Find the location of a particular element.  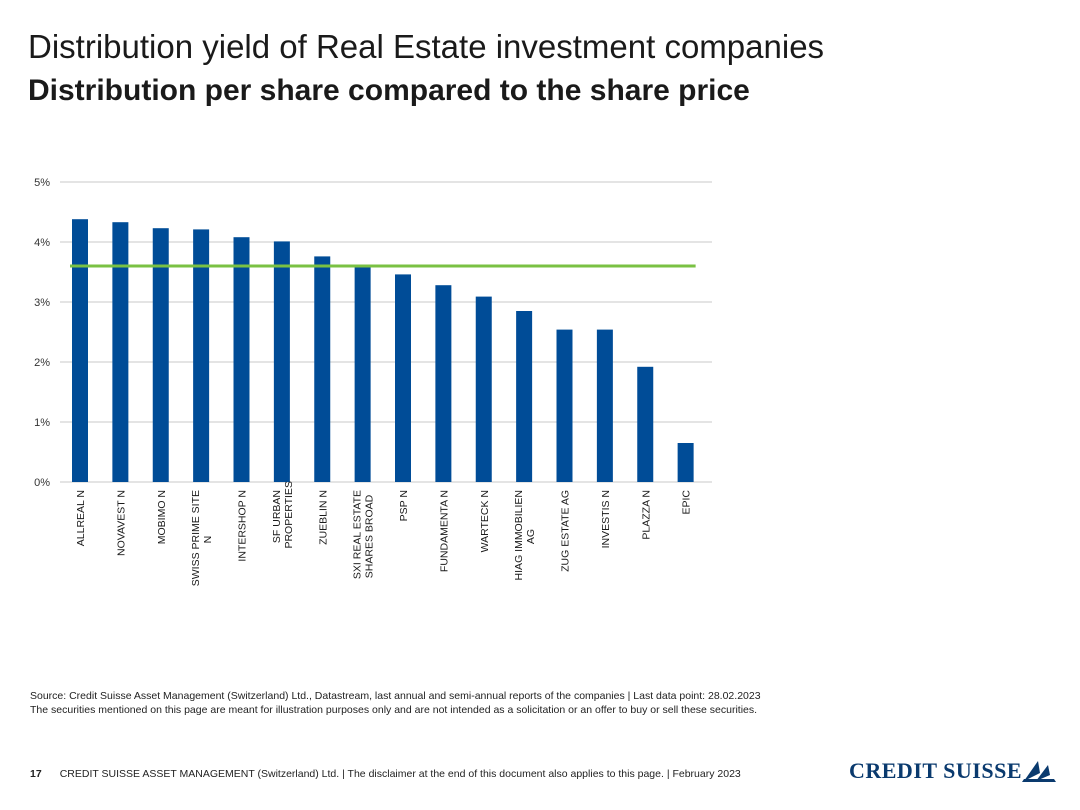

credit-suisse-logo: CREDIT SUISSE is located at coordinates (952, 771).